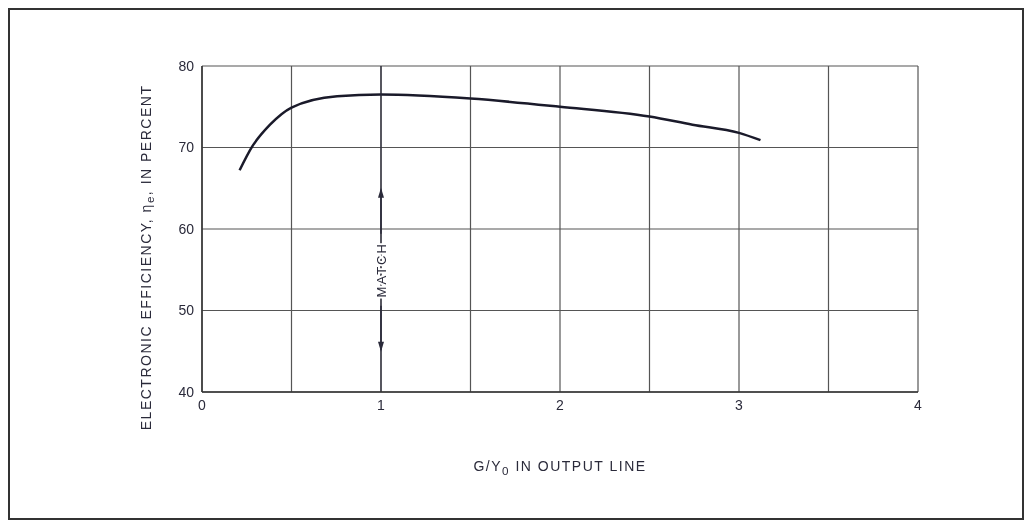  I want to click on x-axis-title: G/Y$_{0}$ IN OUTPUT LINE, so click(560, 467).